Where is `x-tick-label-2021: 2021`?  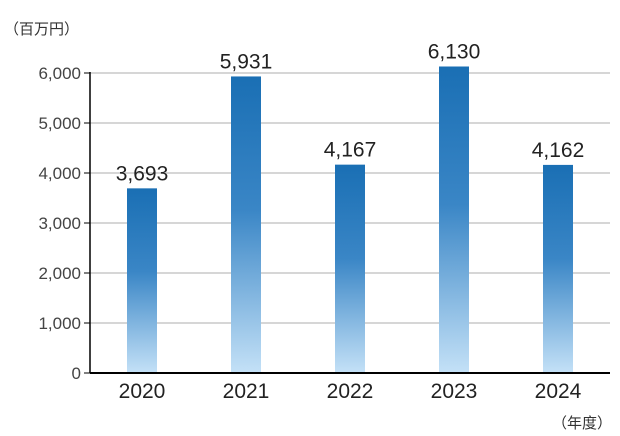
x-tick-label-2021: 2021 is located at coordinates (246, 391).